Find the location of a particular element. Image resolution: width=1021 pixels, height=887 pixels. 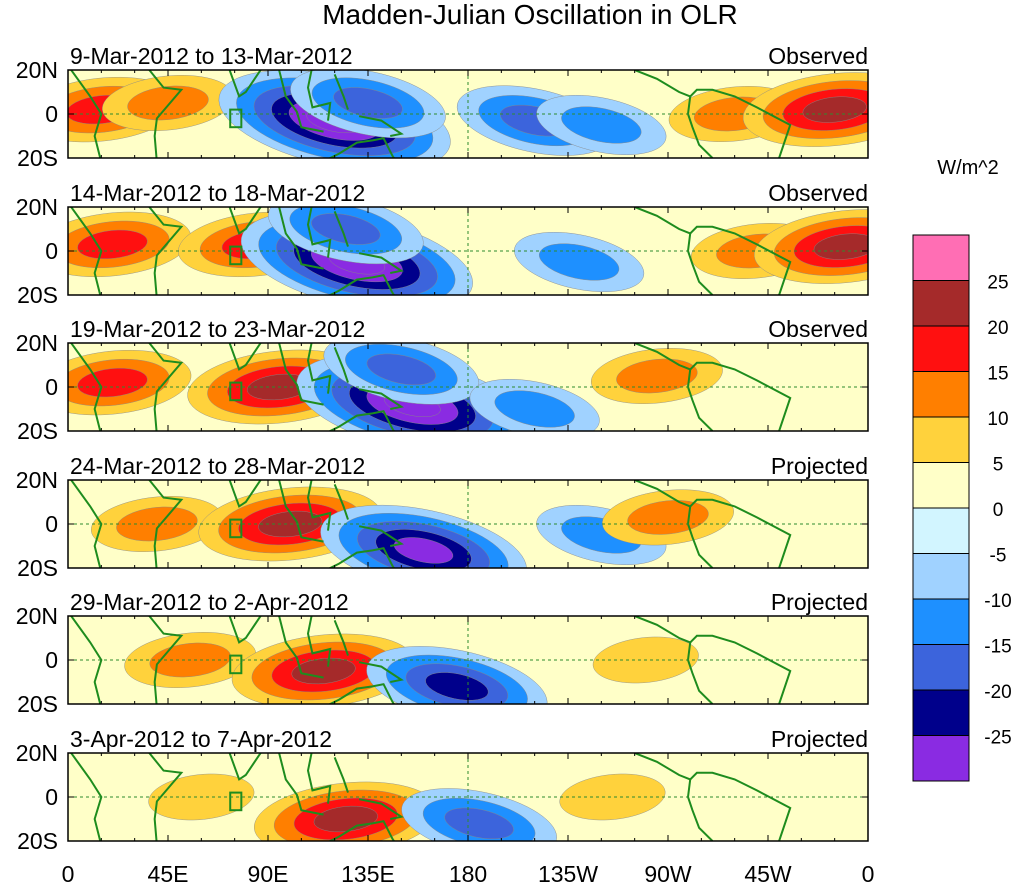

panel-6: 20N 0 20S 3-Apr-2012 to 7-Apr-2012 Projected is located at coordinates (442, 790).